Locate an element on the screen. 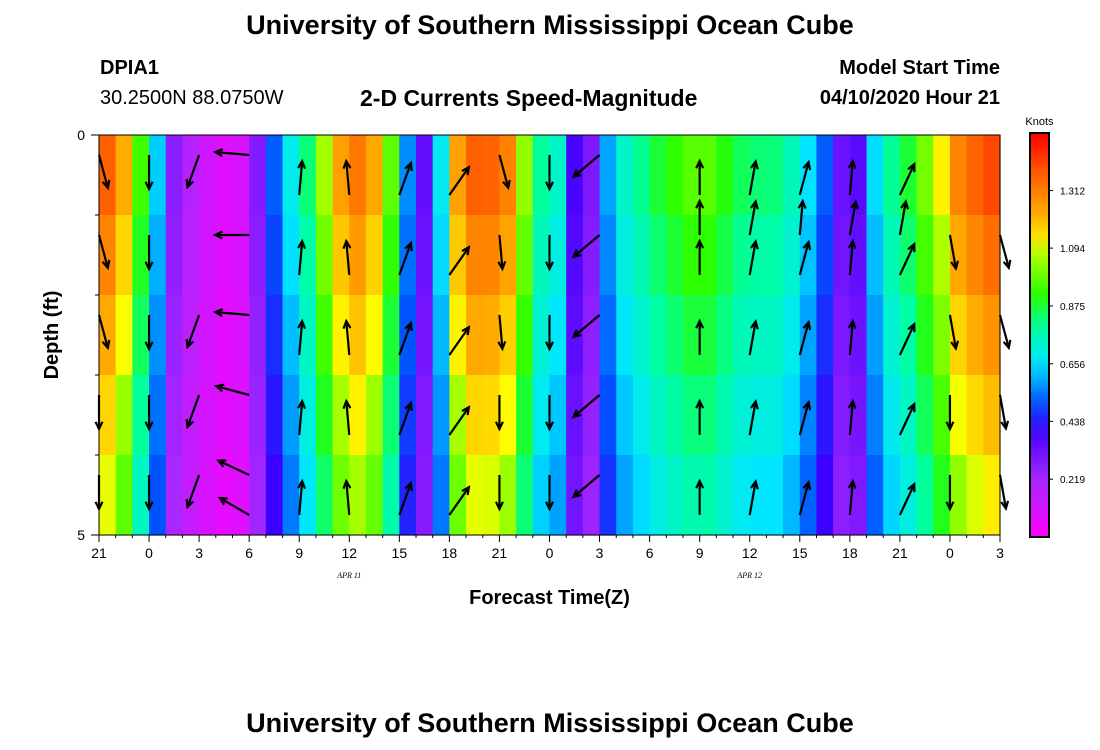  colorbar-tick-label: 0.438 is located at coordinates (1072, 422).